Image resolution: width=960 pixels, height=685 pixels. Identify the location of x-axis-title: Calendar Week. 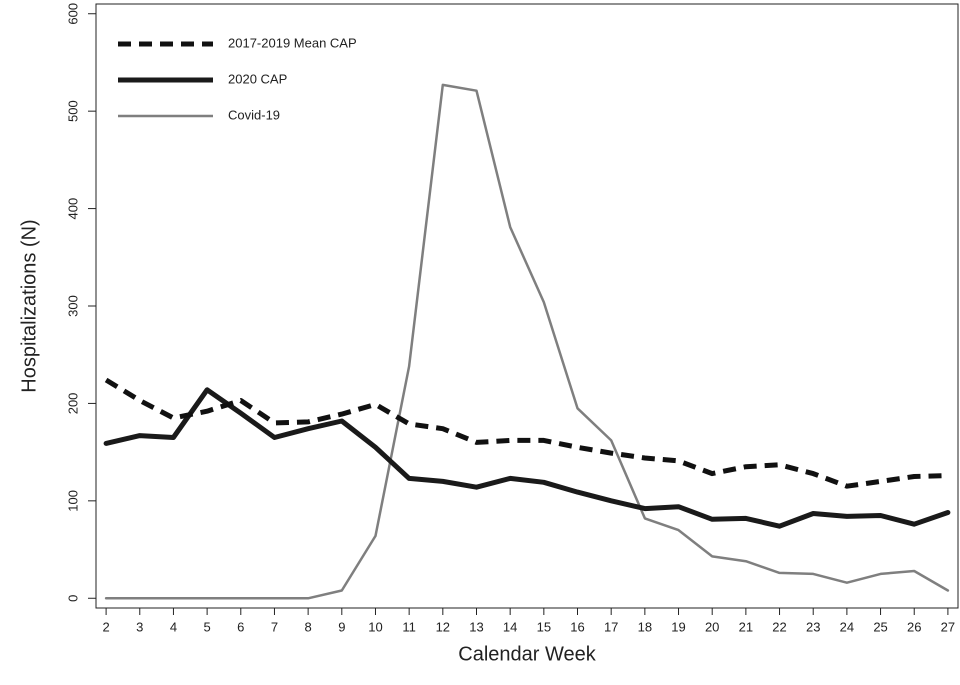
(527, 654).